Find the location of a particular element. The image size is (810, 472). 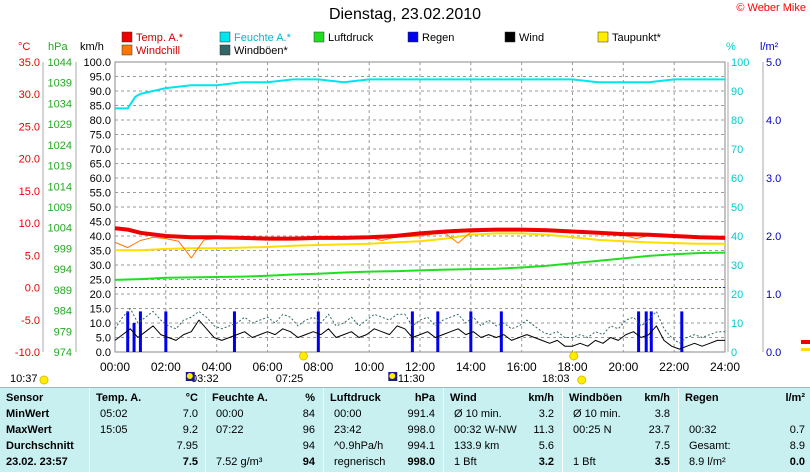

header-row: Windböen km/h is located at coordinates (619, 398).